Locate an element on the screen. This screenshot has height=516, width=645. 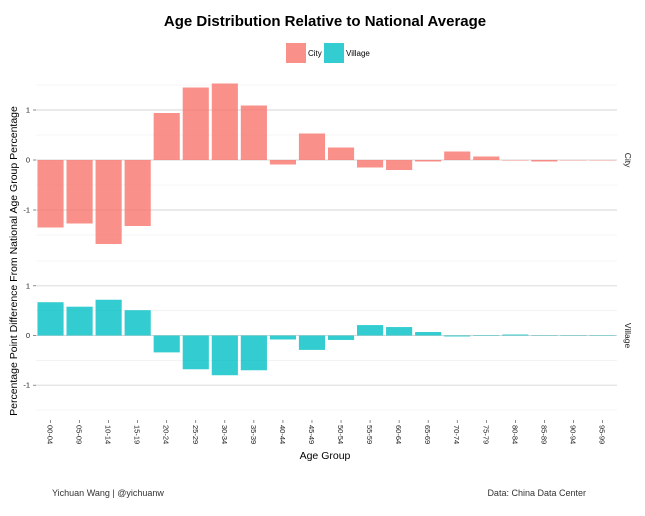
x-tick-label: 00-04 is located at coordinates (50, 434).